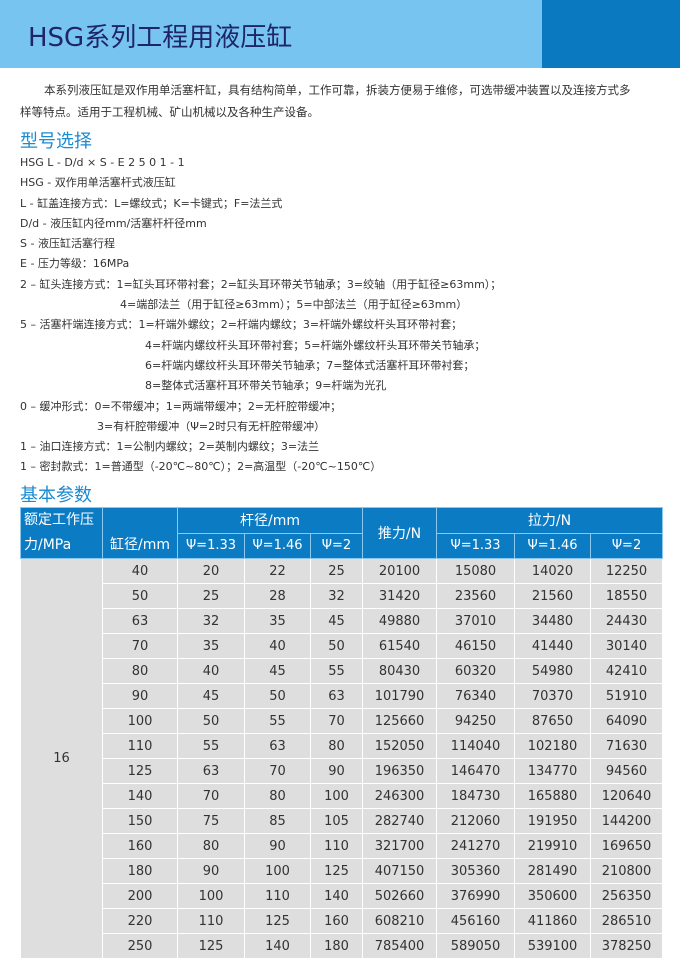 The image size is (680, 962). Describe the element at coordinates (211, 571) in the screenshot. I see `table-cell: 20` at that location.